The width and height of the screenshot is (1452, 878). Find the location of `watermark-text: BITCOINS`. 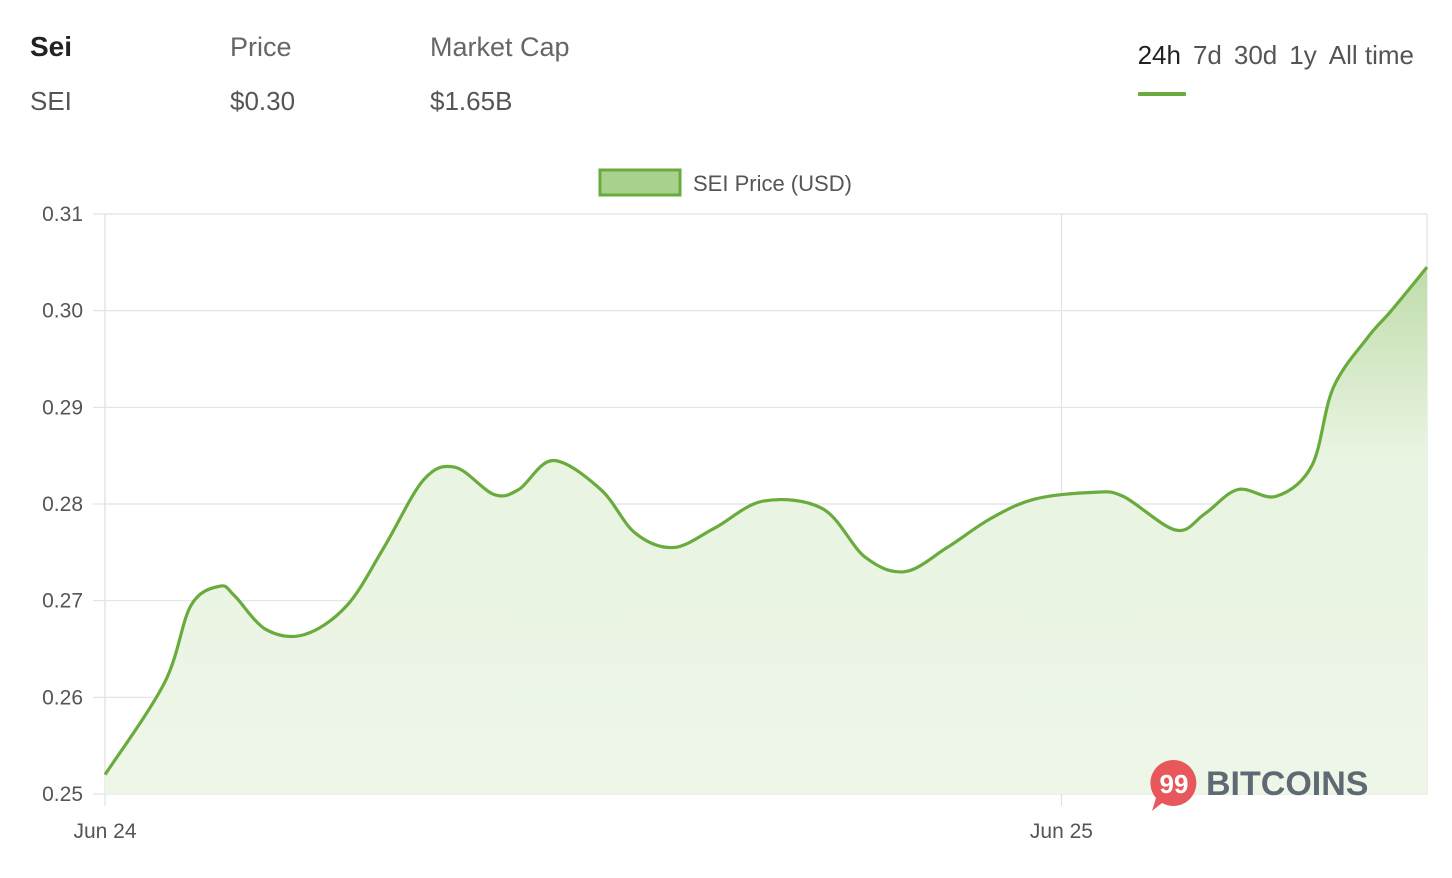

watermark-text: BITCOINS is located at coordinates (1287, 784).